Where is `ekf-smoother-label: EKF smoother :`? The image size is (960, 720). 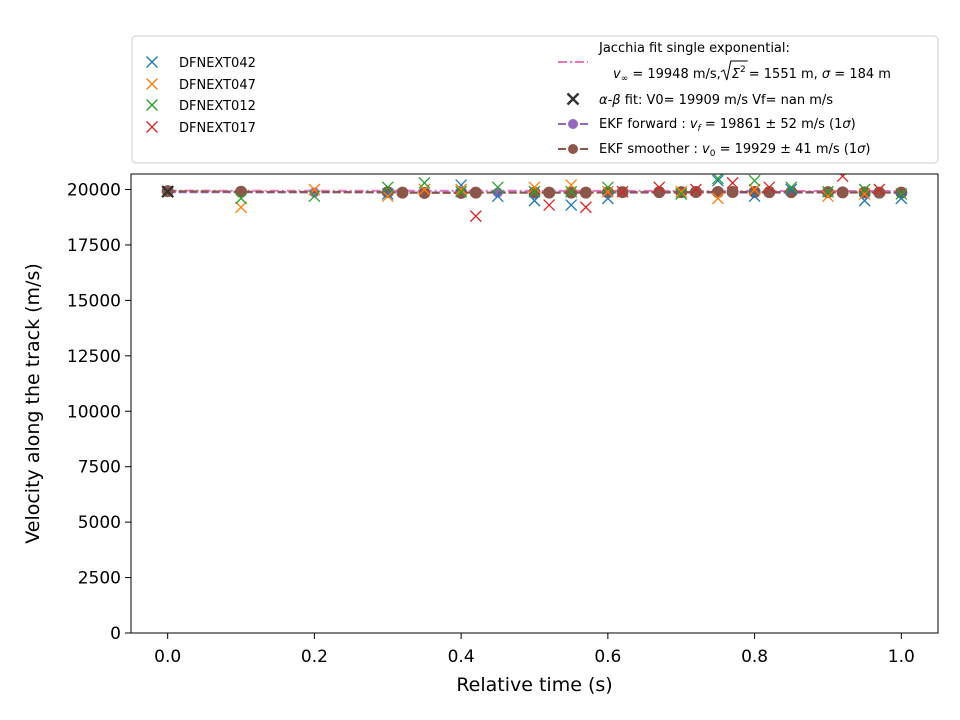
ekf-smoother-label: EKF smoother : is located at coordinates (650, 149).